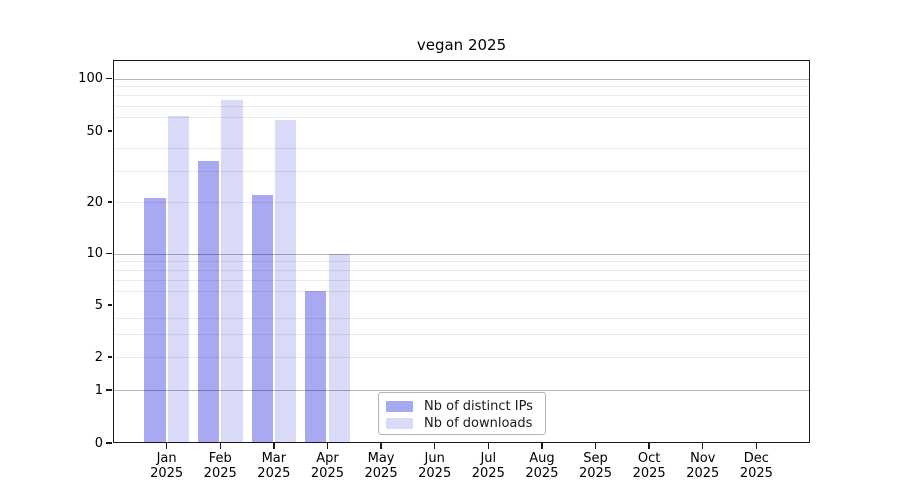  Describe the element at coordinates (98, 443) in the screenshot. I see `y-tick-label: 0` at that location.